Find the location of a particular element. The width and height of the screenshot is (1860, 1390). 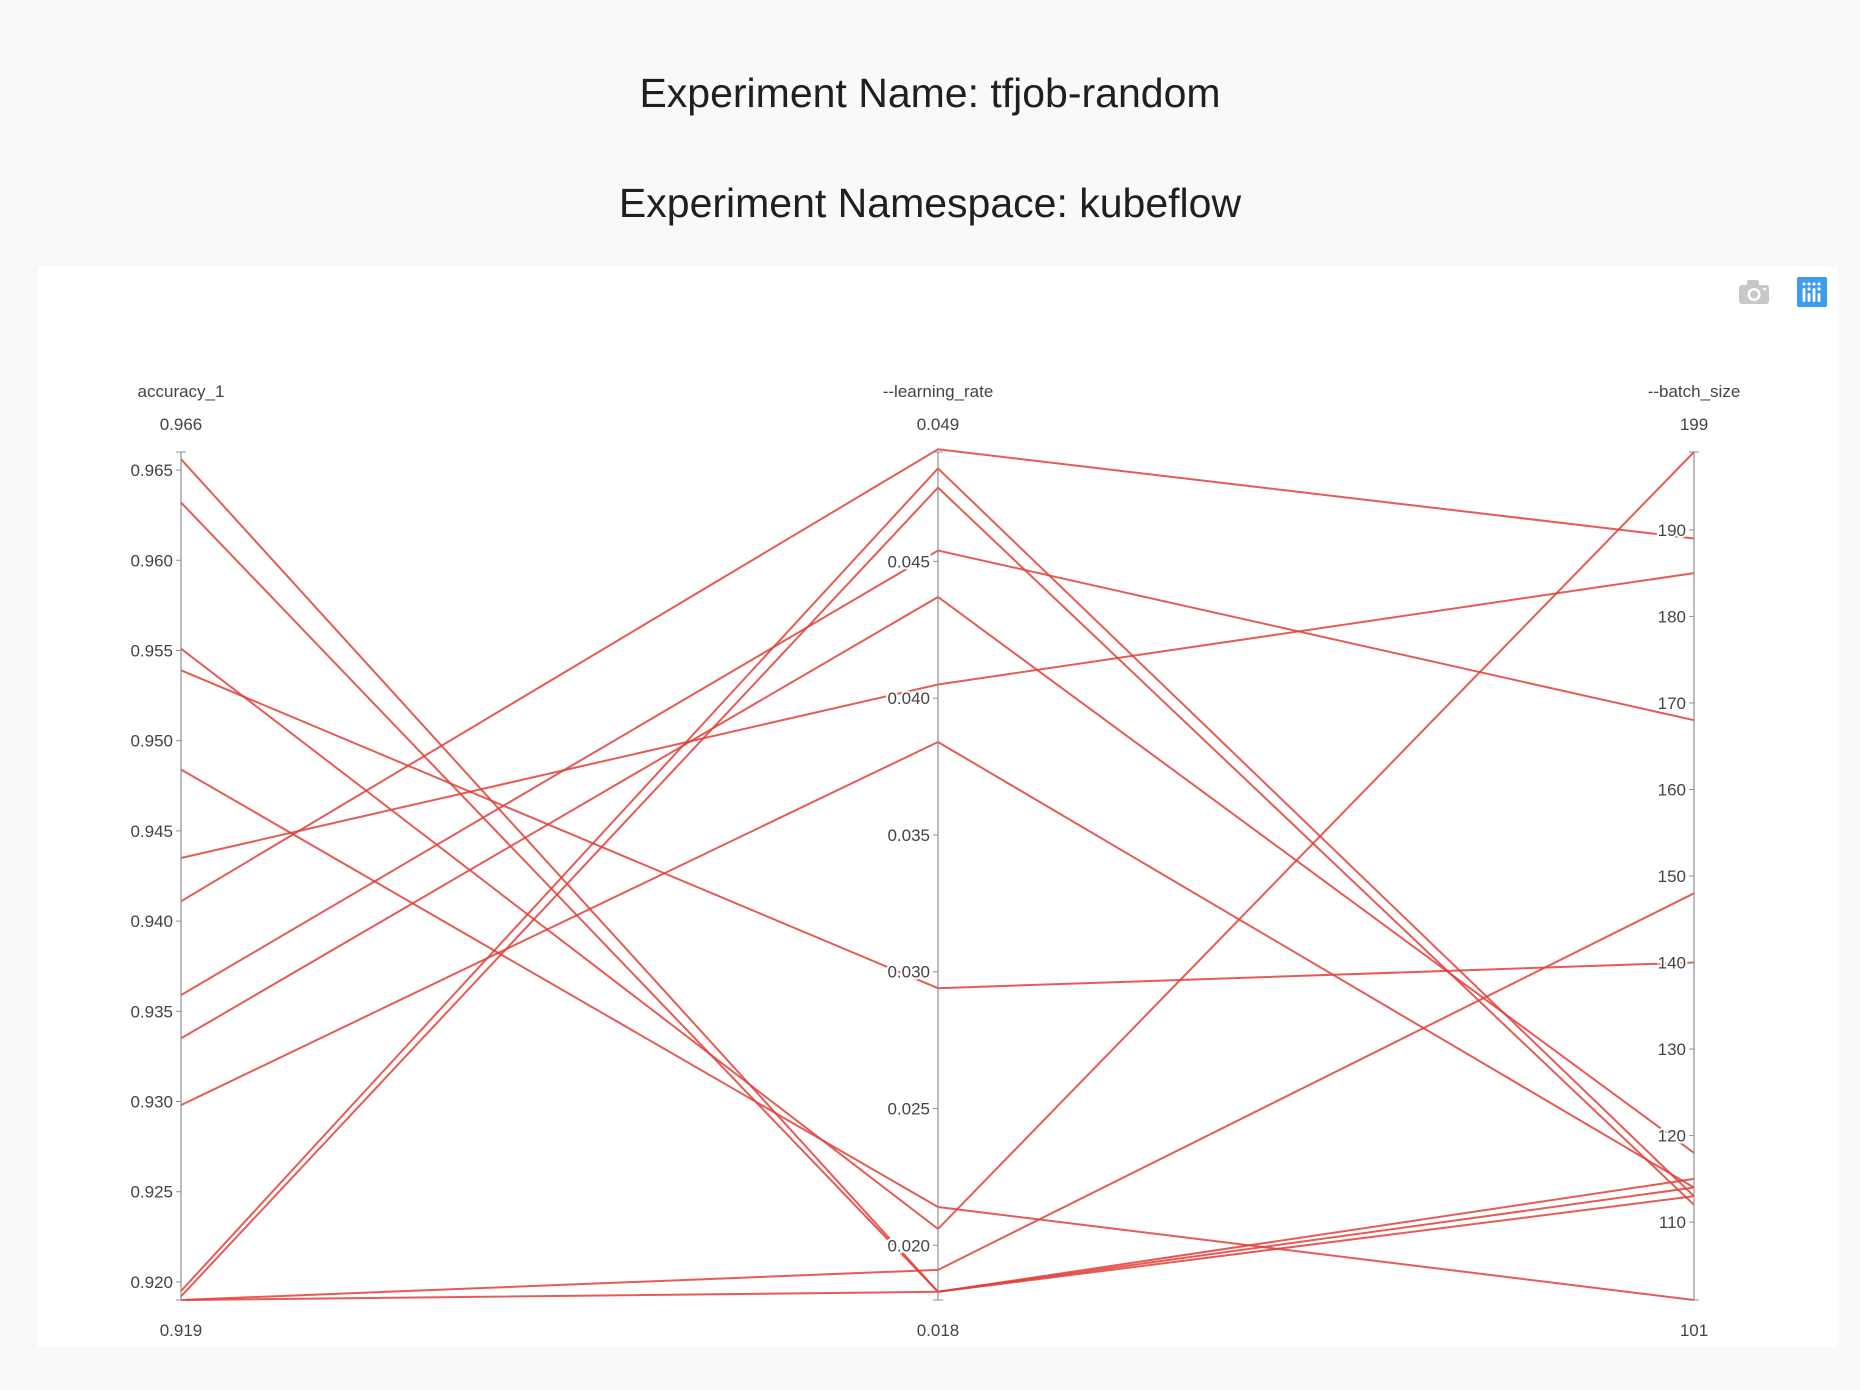

axis-range-max-label: 0.966 is located at coordinates (181, 424).